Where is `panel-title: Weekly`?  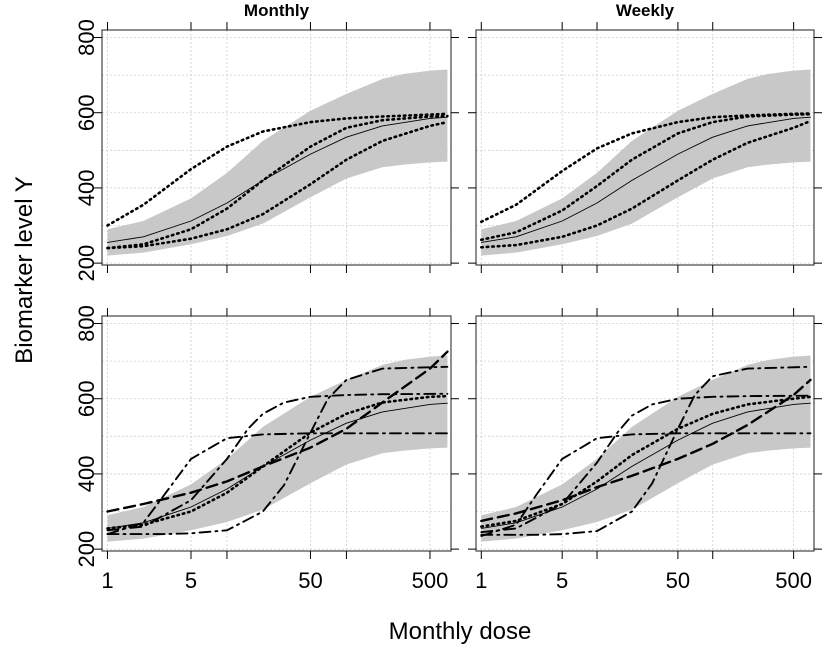 panel-title: Weekly is located at coordinates (645, 10).